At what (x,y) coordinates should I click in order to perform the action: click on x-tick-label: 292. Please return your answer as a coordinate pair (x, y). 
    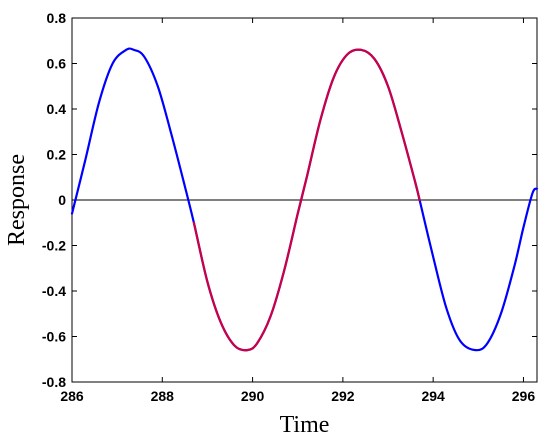
    Looking at the image, I should click on (343, 396).